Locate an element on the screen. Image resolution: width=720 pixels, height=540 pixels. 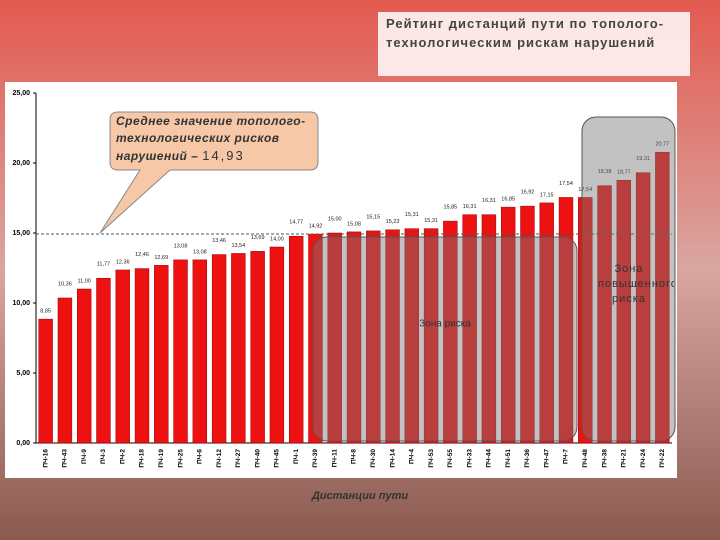
x-tick-label: ПЧ-39 is located at coordinates (315, 458).